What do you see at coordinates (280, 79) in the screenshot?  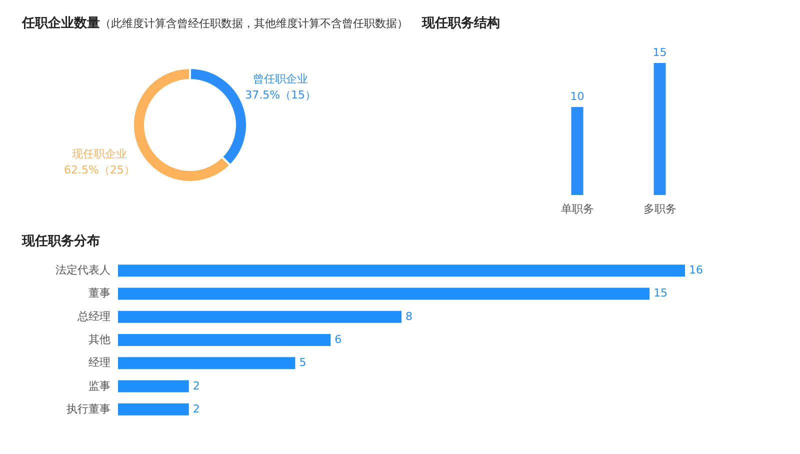 I see `slice-label: 曾任职企业` at bounding box center [280, 79].